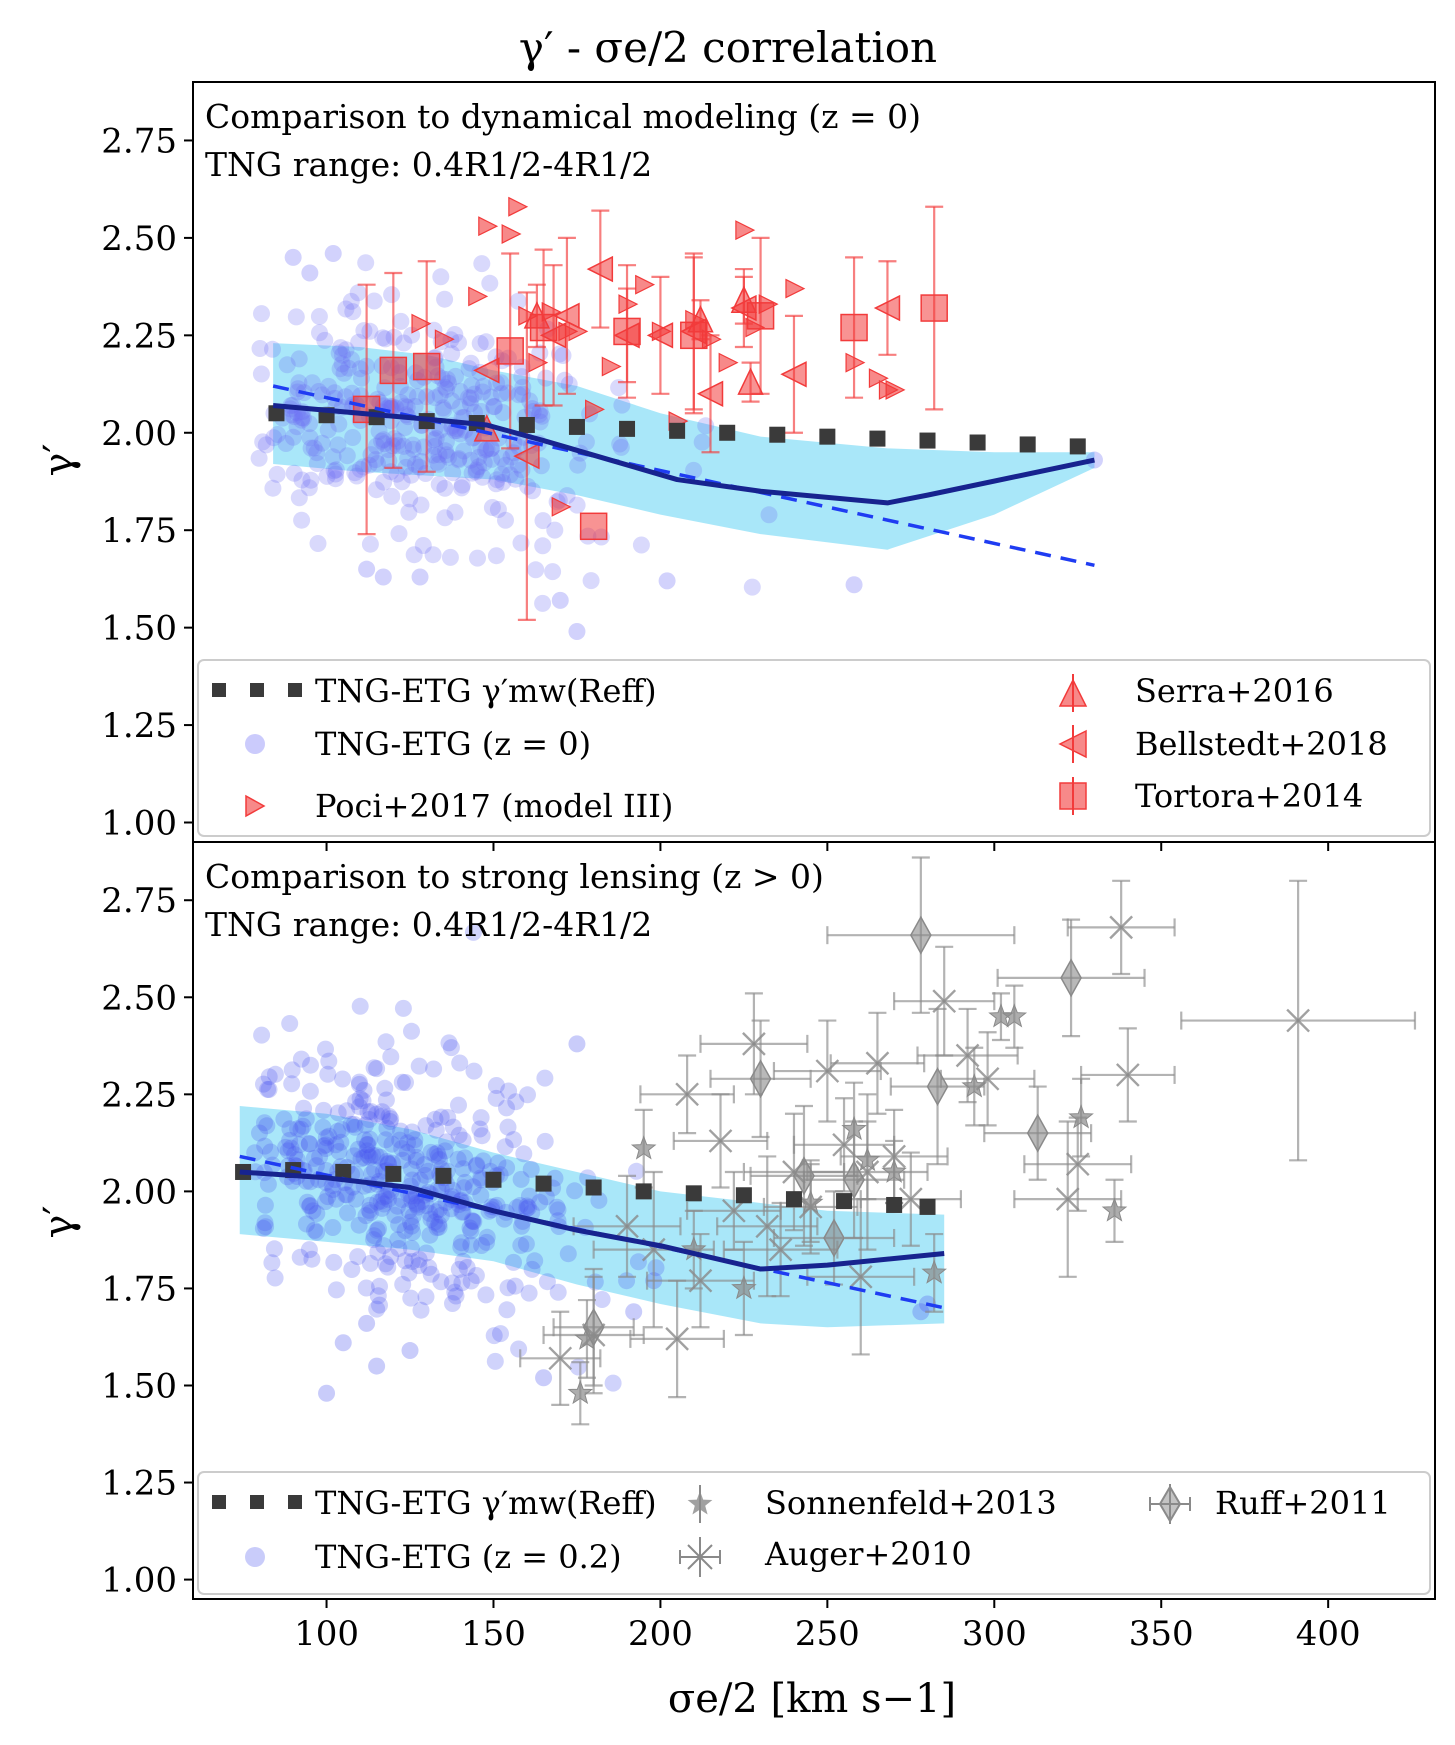  Describe the element at coordinates (894, 1170) in the screenshot. I see `sonnenfeld2013-point` at that location.